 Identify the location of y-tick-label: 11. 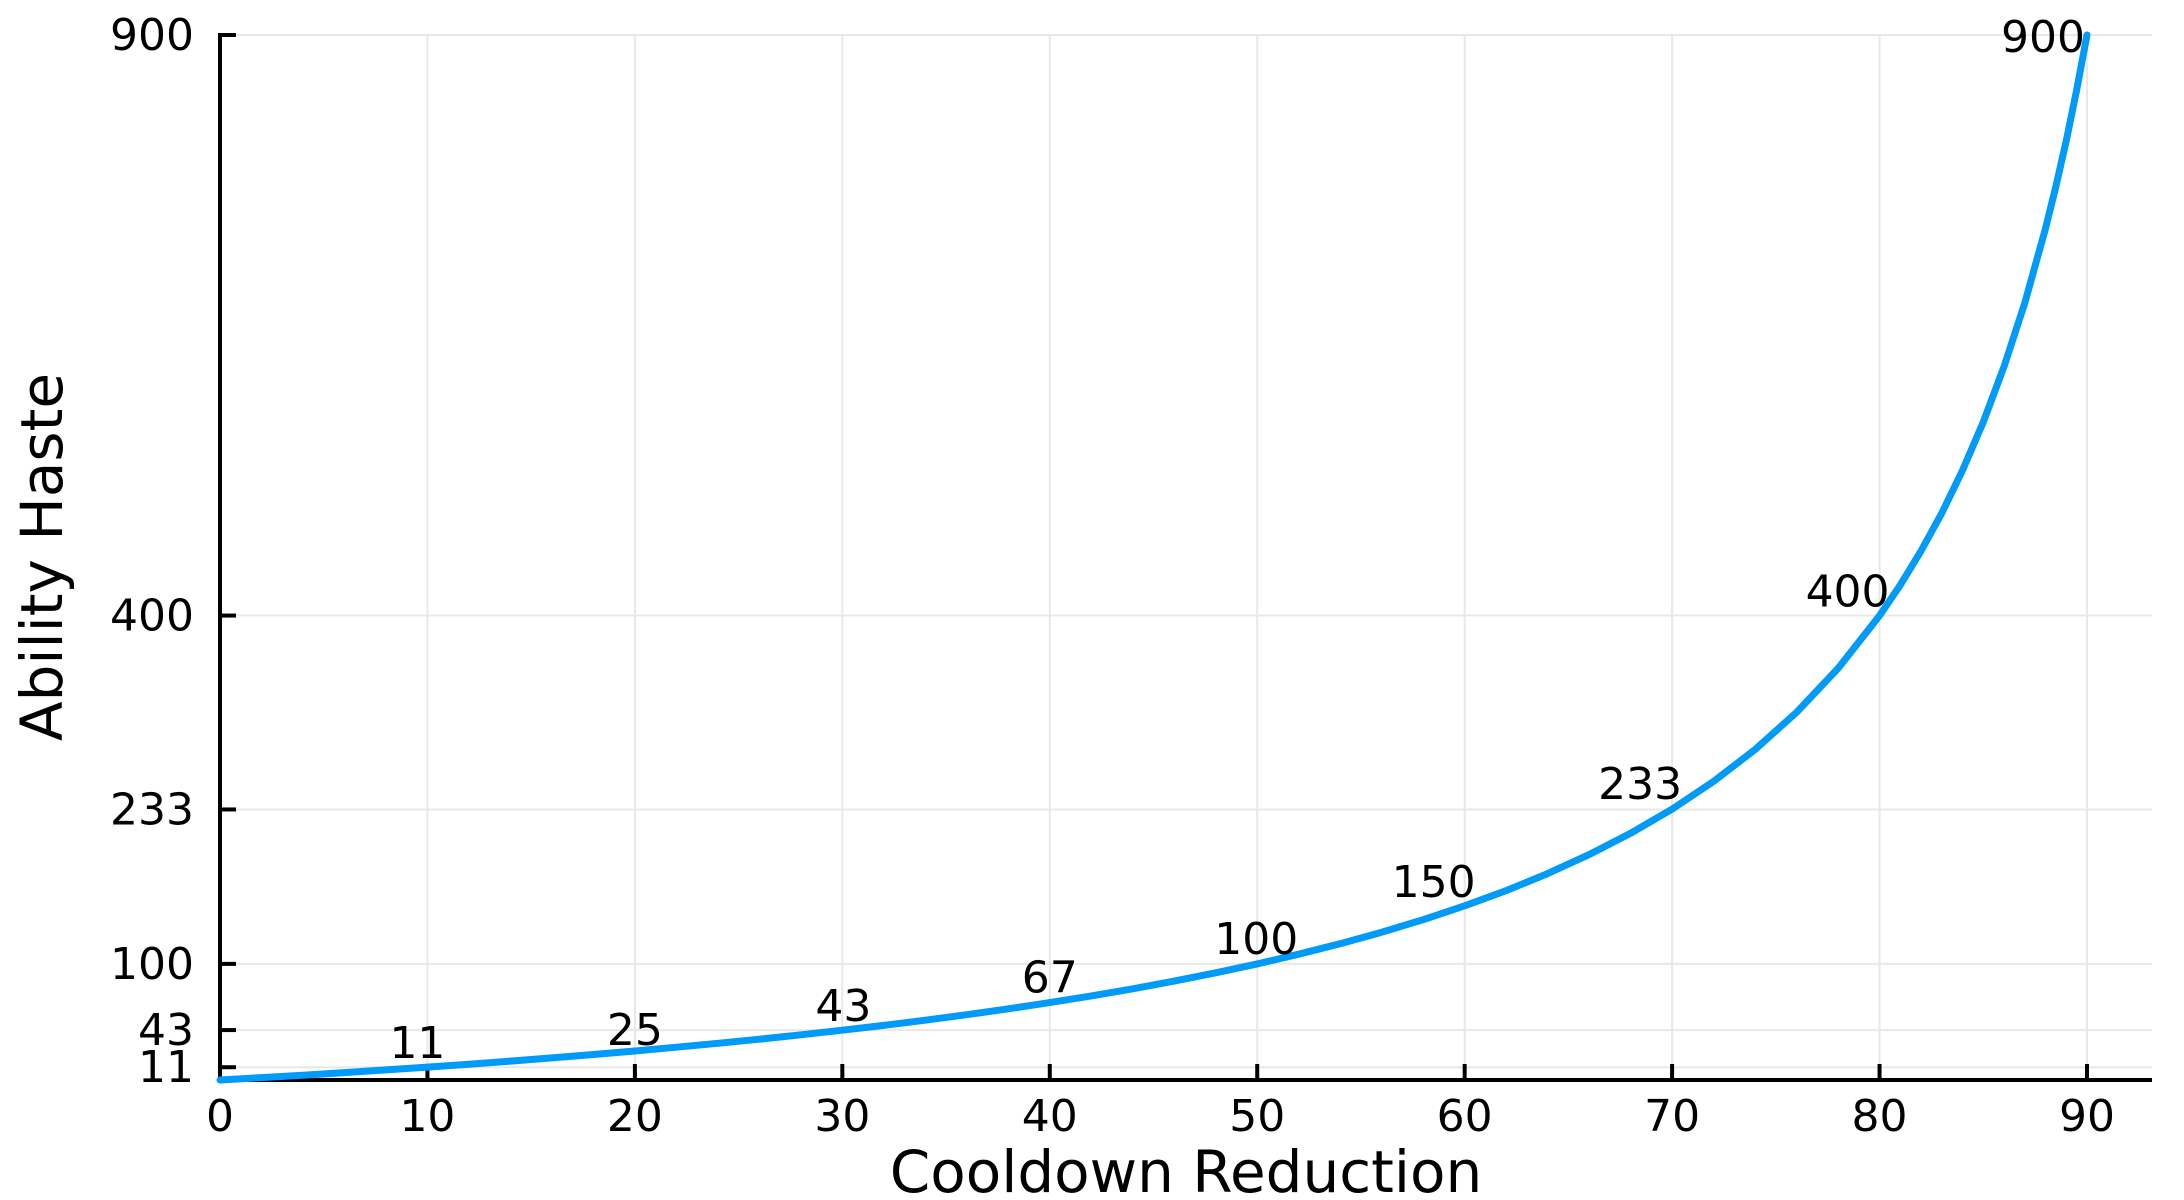
(166, 1067).